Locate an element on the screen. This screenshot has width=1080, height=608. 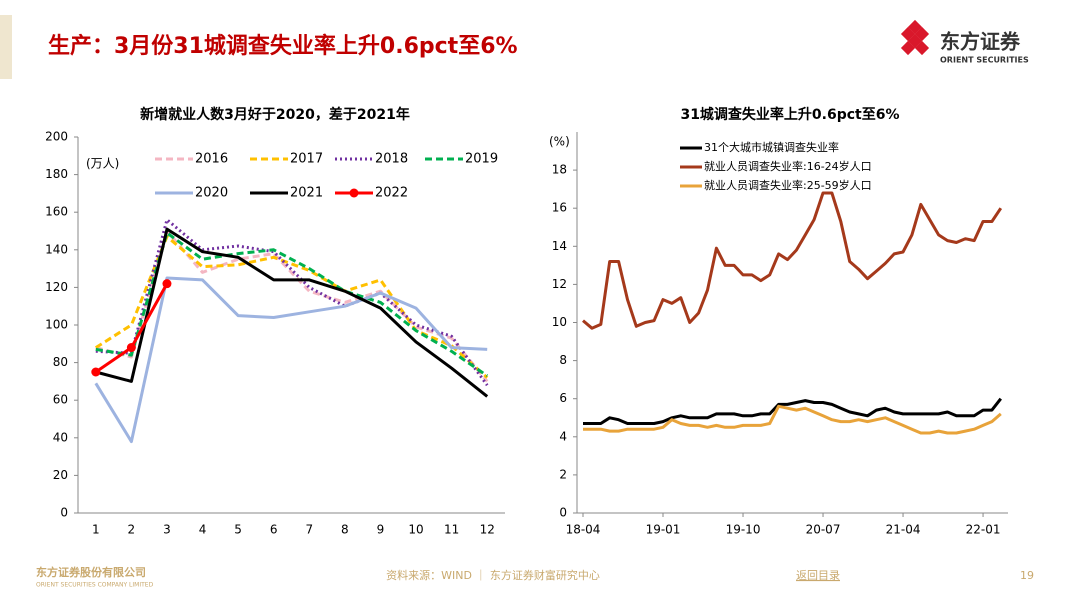
footer-company-en: ORIENT SECURITIES COMPANY LIMITED is located at coordinates (95, 585).